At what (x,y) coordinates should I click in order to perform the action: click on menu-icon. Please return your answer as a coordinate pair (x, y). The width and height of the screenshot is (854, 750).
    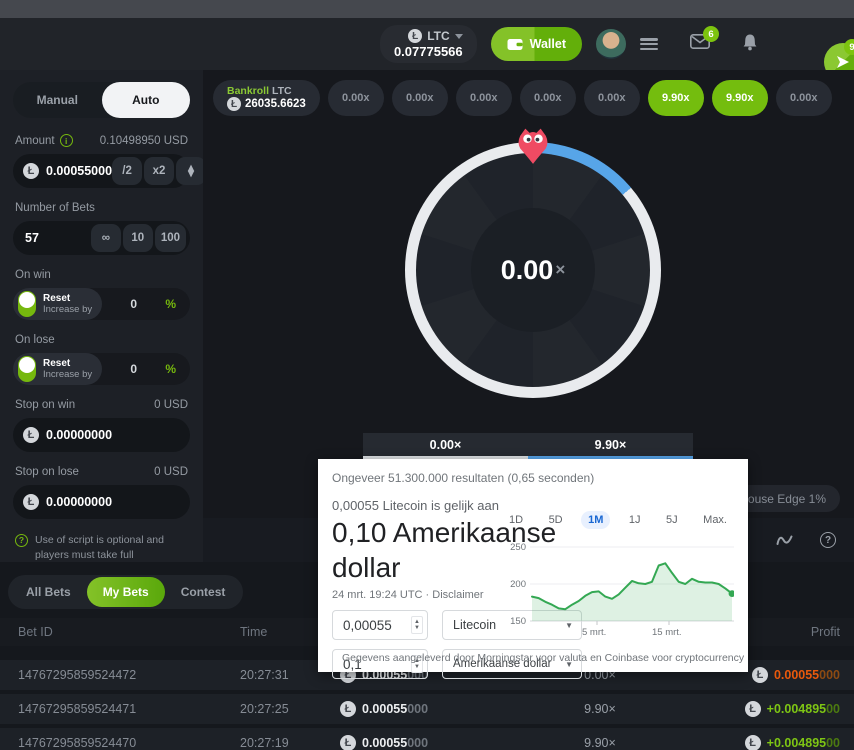
    Looking at the image, I should click on (649, 44).